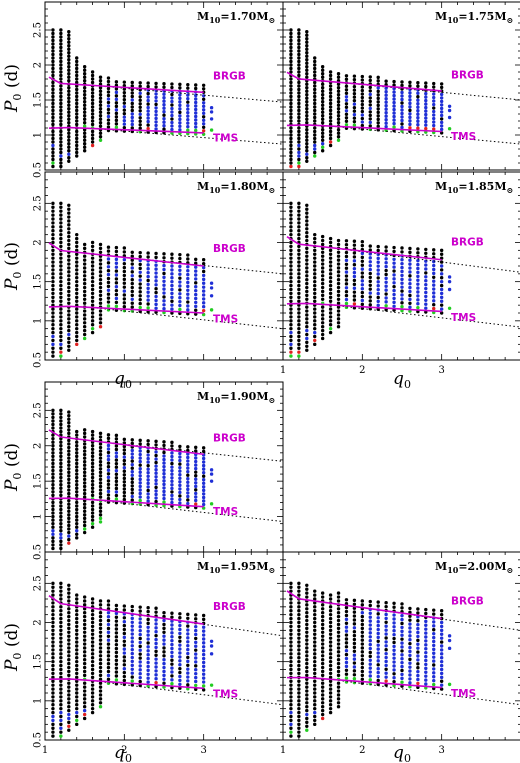  I want to click on tms-label: TMS, so click(463, 694).